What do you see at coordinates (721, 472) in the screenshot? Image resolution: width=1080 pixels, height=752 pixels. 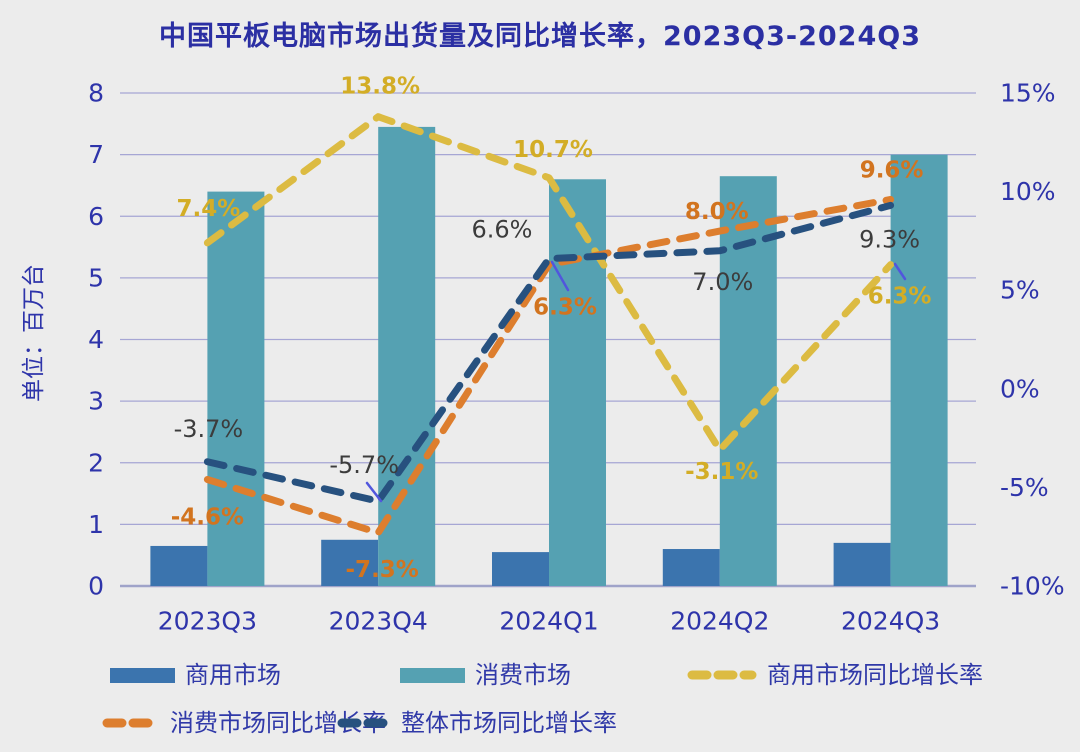 I see `data-label: -3.1%` at bounding box center [721, 472].